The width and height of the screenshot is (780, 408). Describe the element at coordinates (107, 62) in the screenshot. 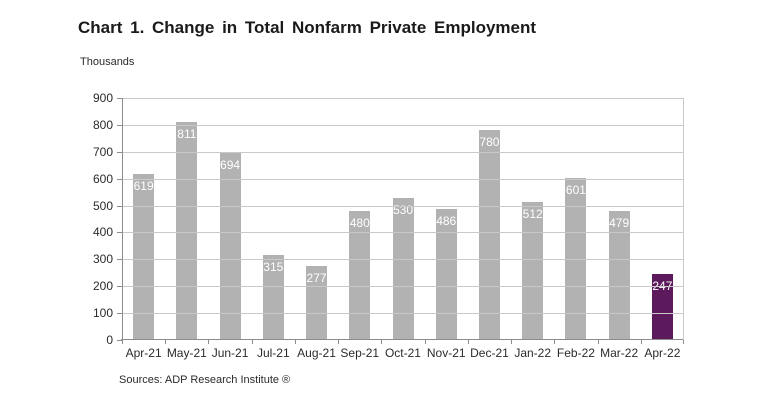

I see `y-axis-units-label: Thousands` at that location.